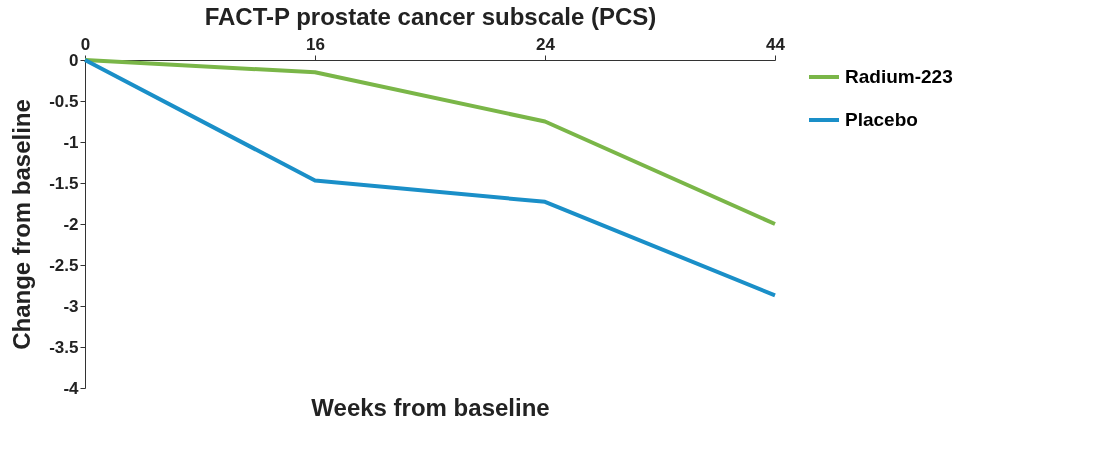 The width and height of the screenshot is (1094, 452). Describe the element at coordinates (430, 16) in the screenshot. I see `chart-title: FACT-P prostate cancer subscale (PCS)` at that location.